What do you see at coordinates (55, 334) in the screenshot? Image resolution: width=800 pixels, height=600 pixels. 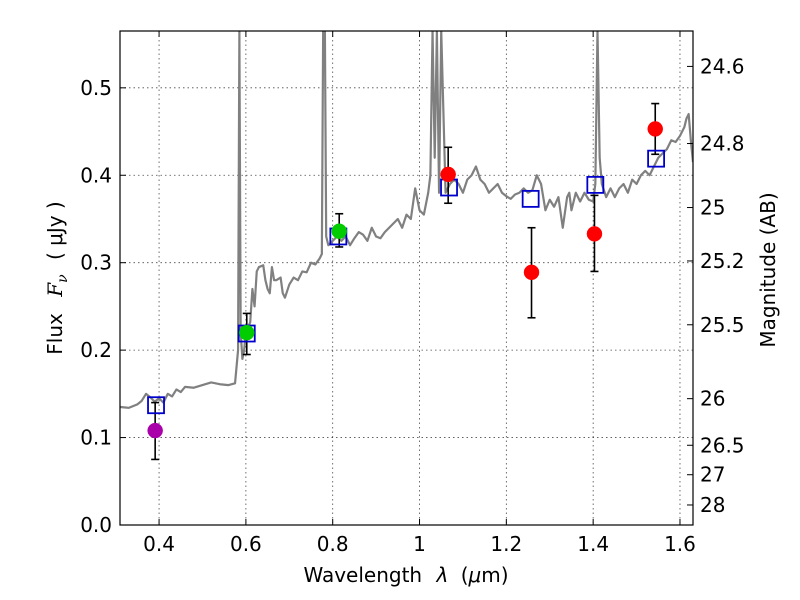 I see `y-axis-title-text: Flux` at bounding box center [55, 334].